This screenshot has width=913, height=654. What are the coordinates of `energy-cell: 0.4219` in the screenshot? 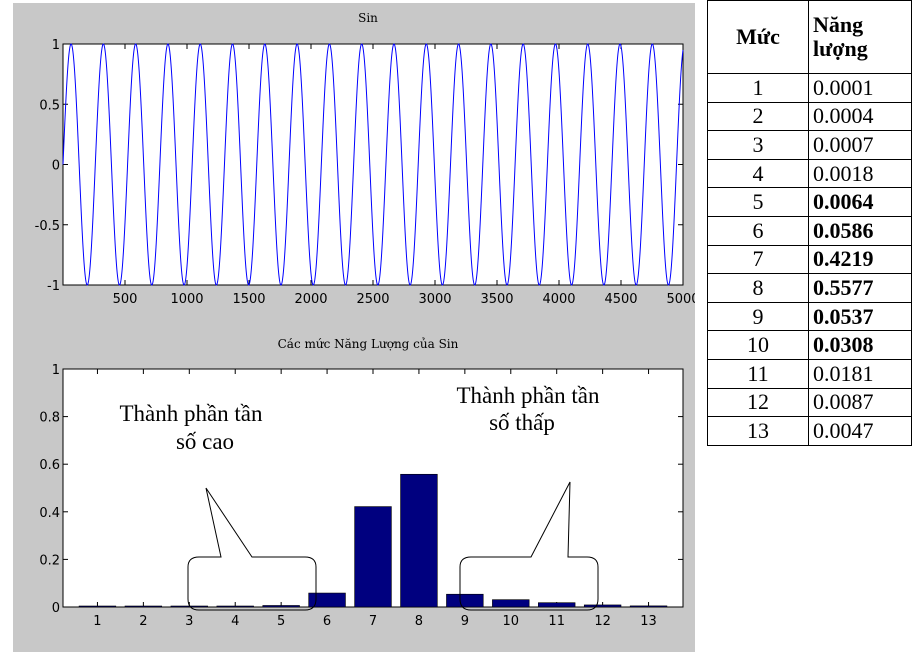 It's located at (860, 259).